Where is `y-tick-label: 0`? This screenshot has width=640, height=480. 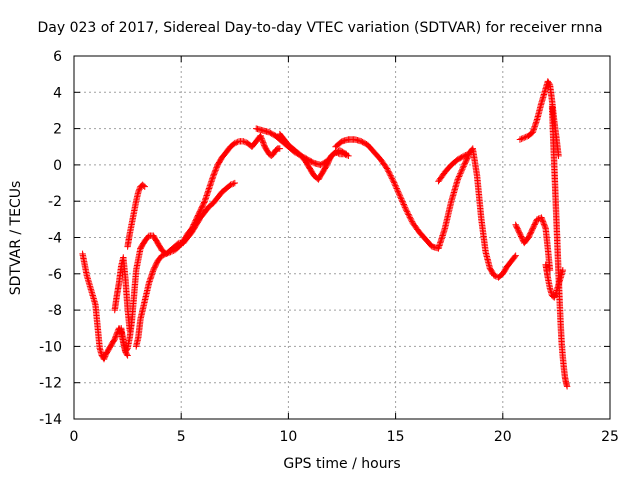 y-tick-label: 0 is located at coordinates (57, 166).